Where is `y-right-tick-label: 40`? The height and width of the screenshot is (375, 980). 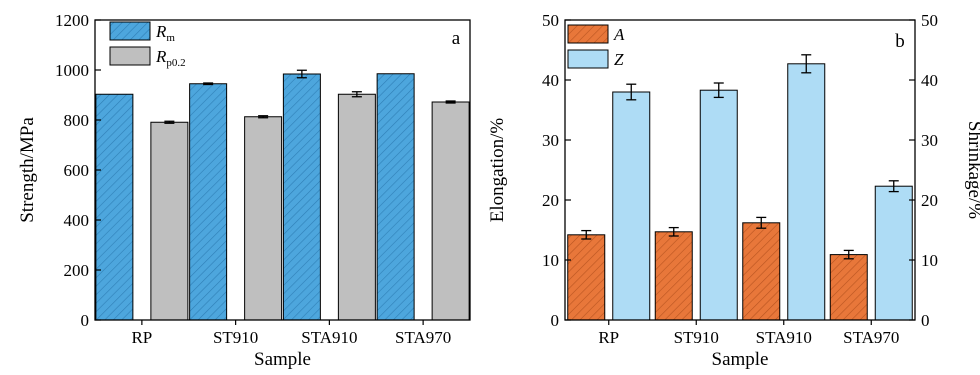
y-right-tick-label: 40 is located at coordinates (929, 80).